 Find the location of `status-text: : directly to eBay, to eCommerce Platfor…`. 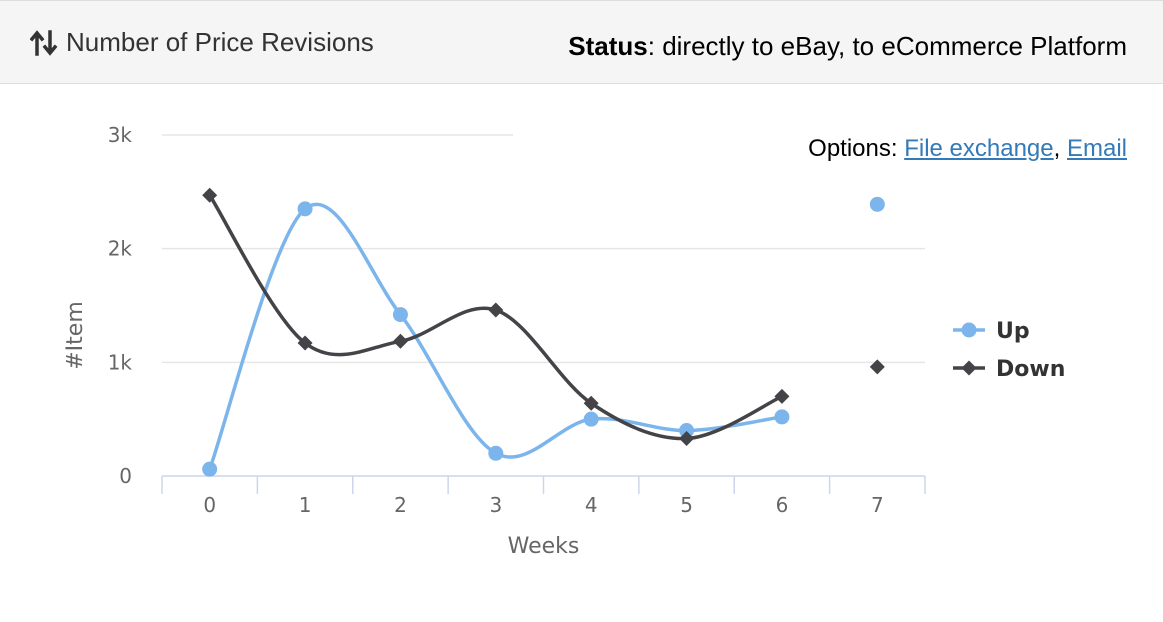

status-text: : directly to eBay, to eCommerce Platfor… is located at coordinates (887, 46).